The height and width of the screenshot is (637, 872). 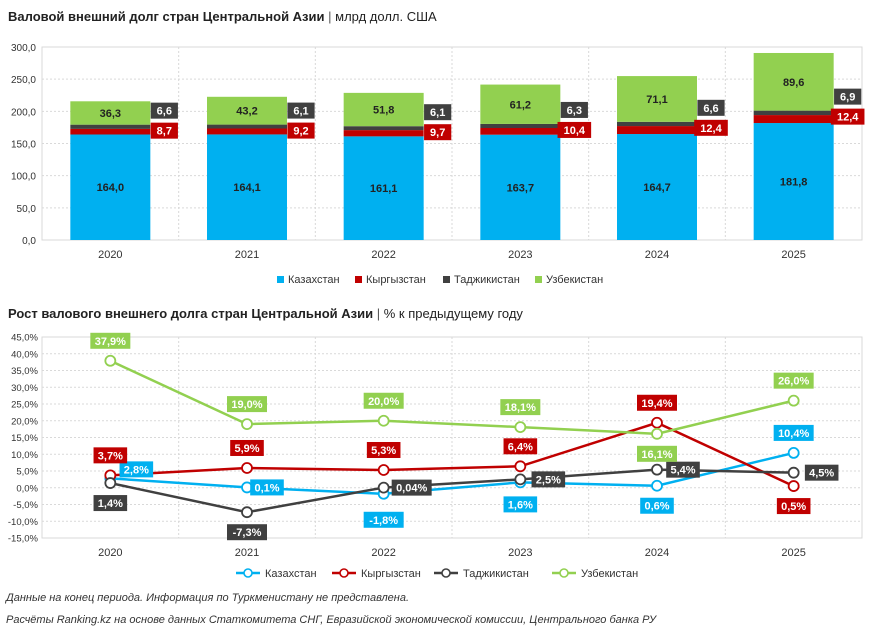 I want to click on data-label-kazakhstan: 0,1%, so click(x=266, y=488).